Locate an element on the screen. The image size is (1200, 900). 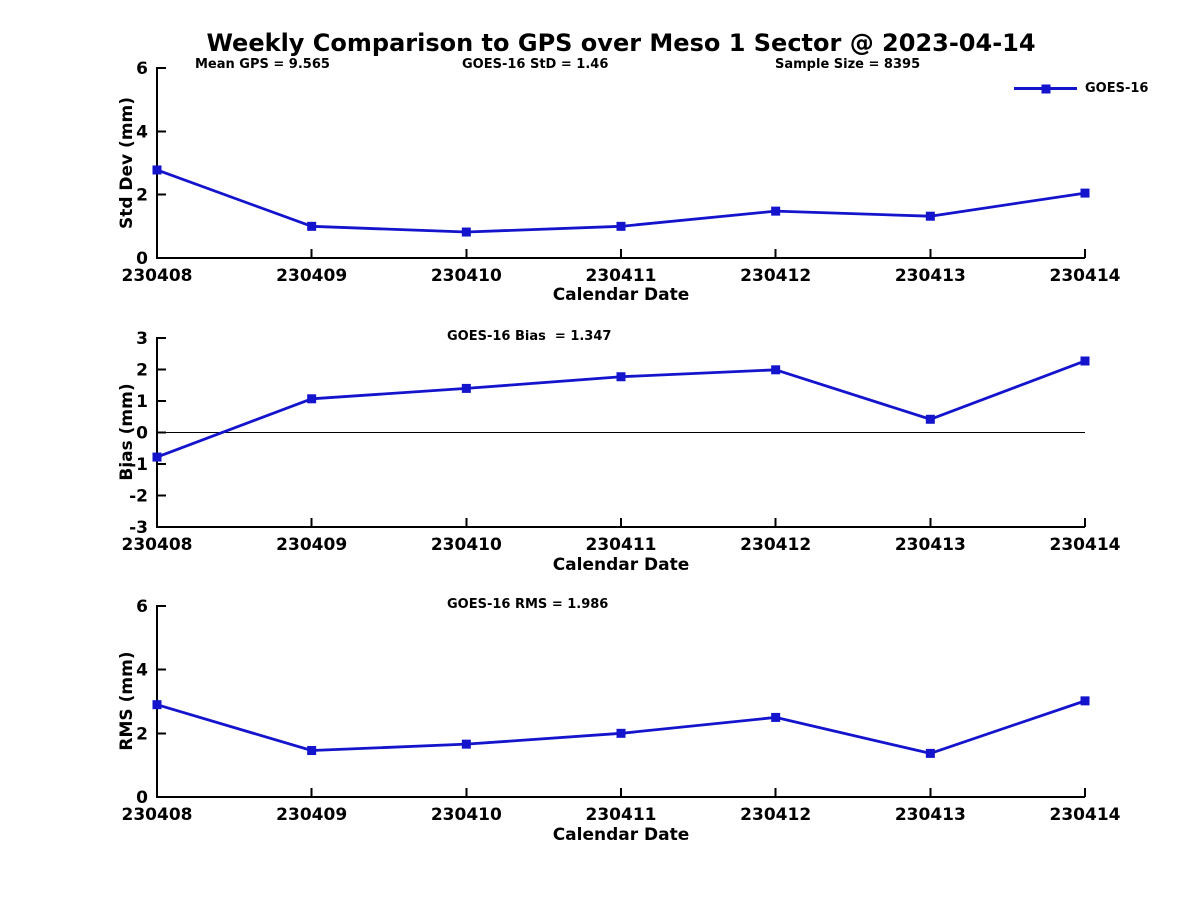
goes16-rms-annotation: GOES-16 RMS = 1.986 is located at coordinates (528, 604).